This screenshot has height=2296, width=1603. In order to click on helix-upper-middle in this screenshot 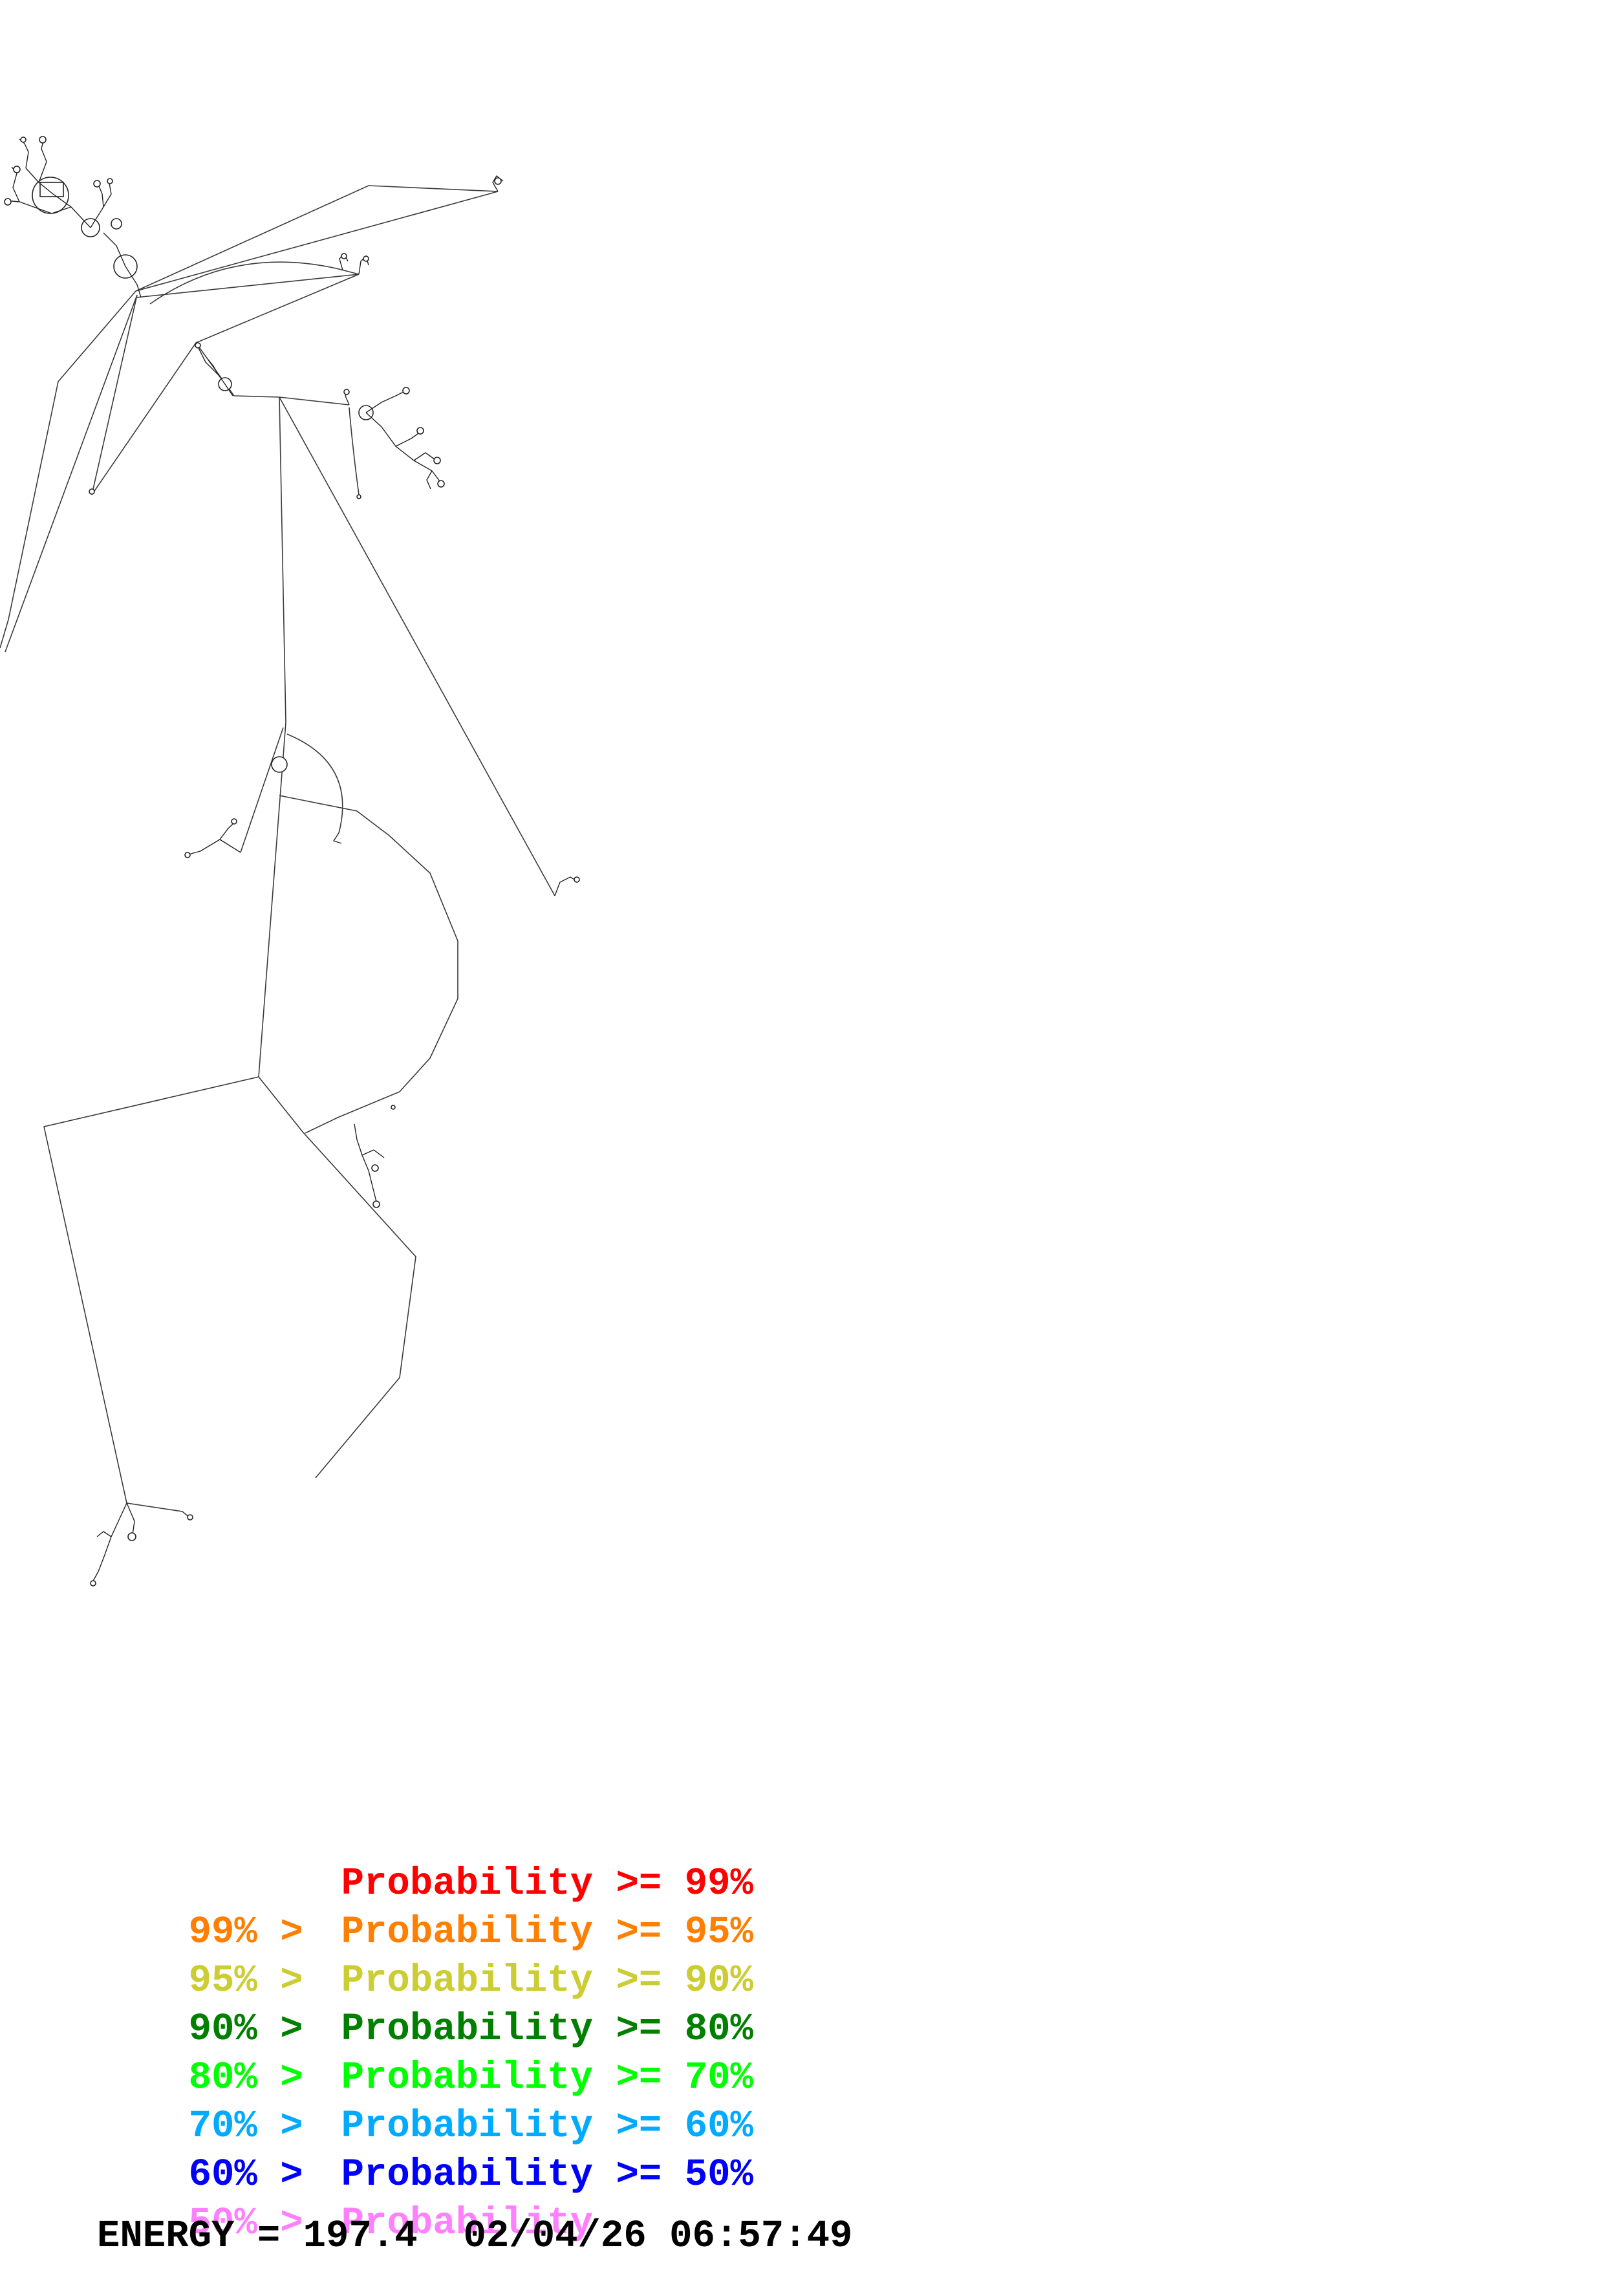, I will do `click(354, 263)`.